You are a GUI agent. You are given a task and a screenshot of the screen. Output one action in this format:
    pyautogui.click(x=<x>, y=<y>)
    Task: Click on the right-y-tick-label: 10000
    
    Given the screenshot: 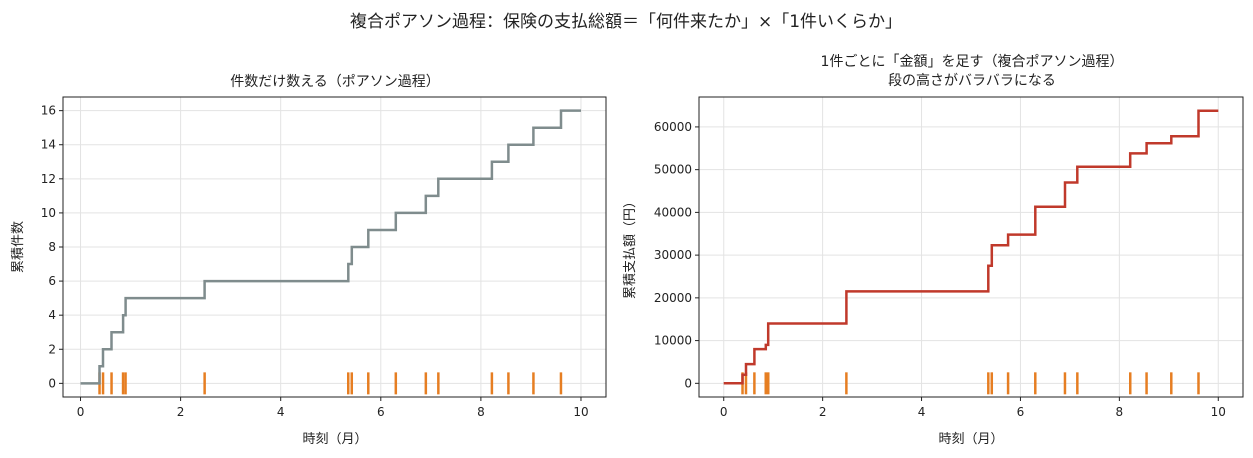 What is the action you would take?
    pyautogui.click(x=673, y=341)
    